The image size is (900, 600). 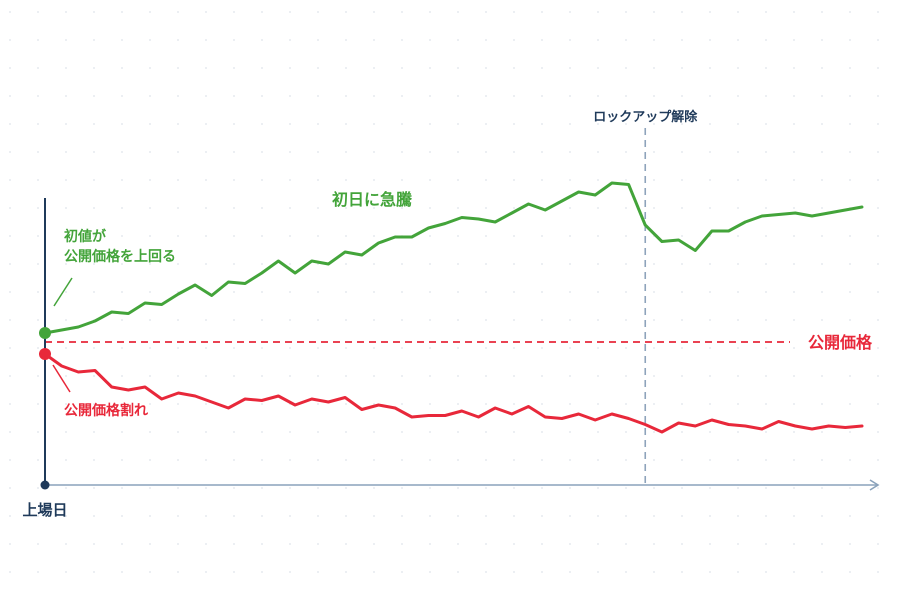 I want to click on series-start-dot-below, so click(x=45, y=354).